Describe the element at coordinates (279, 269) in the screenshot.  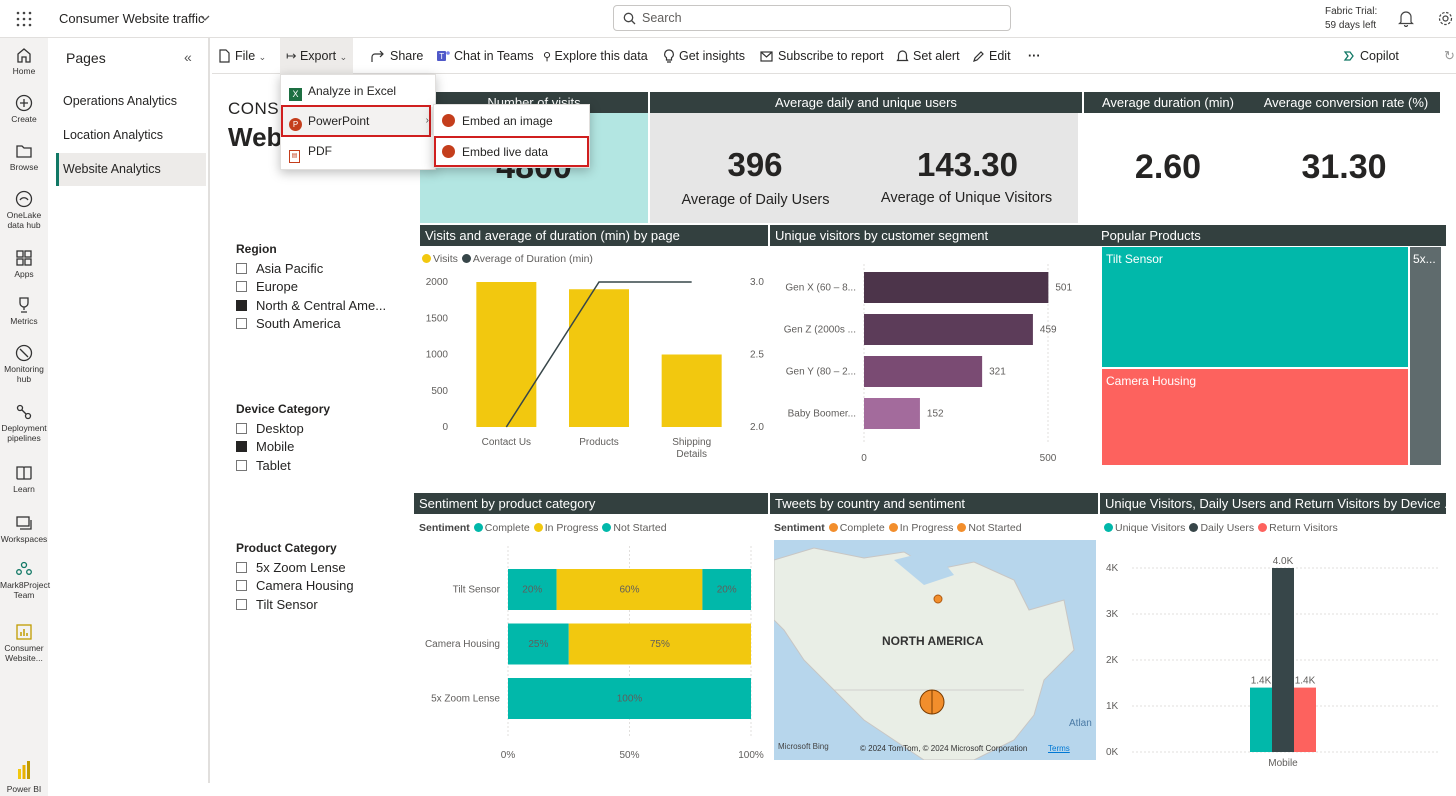
I see `region-option: Asia Pacific` at that location.